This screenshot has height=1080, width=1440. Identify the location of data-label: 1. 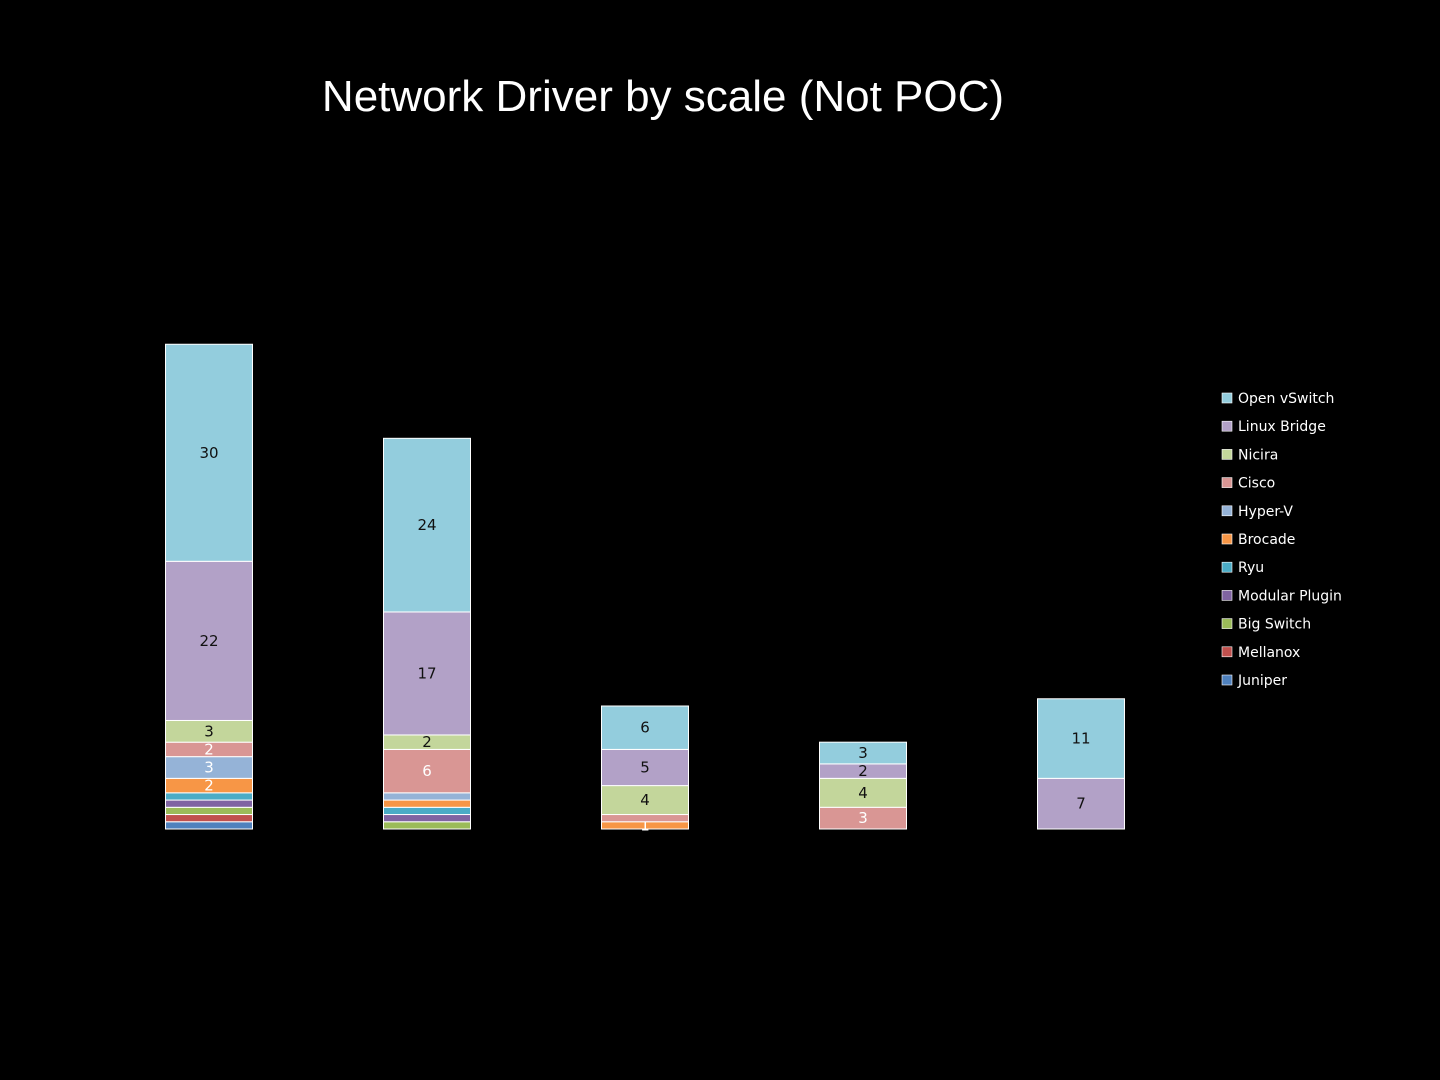
(645, 825).